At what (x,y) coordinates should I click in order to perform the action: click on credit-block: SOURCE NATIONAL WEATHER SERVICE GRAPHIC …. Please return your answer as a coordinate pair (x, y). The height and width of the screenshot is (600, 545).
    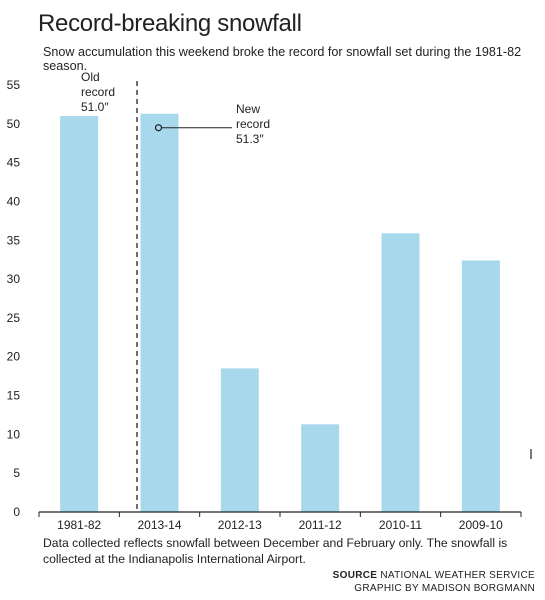
    Looking at the image, I should click on (434, 582).